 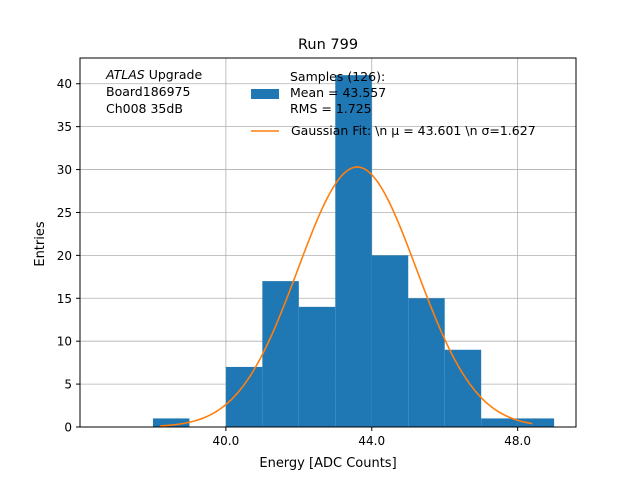 I want to click on x-tick-label: 48.0, so click(x=517, y=441).